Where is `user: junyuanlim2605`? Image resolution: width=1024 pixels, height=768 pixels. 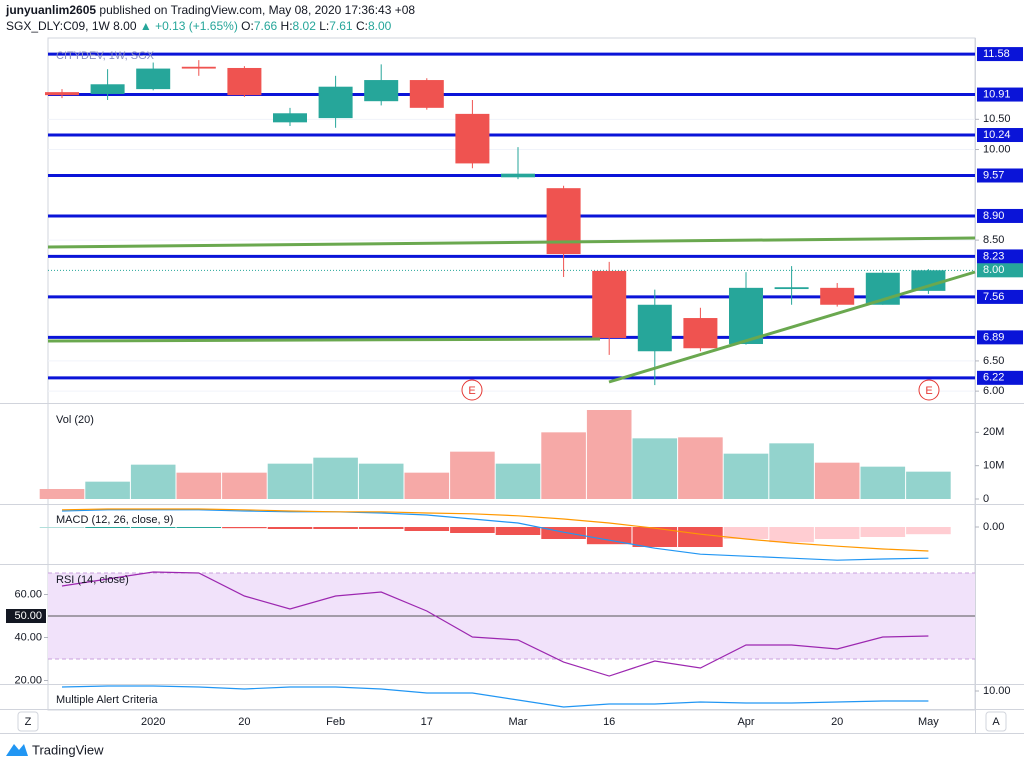 user: junyuanlim2605 is located at coordinates (51, 10).